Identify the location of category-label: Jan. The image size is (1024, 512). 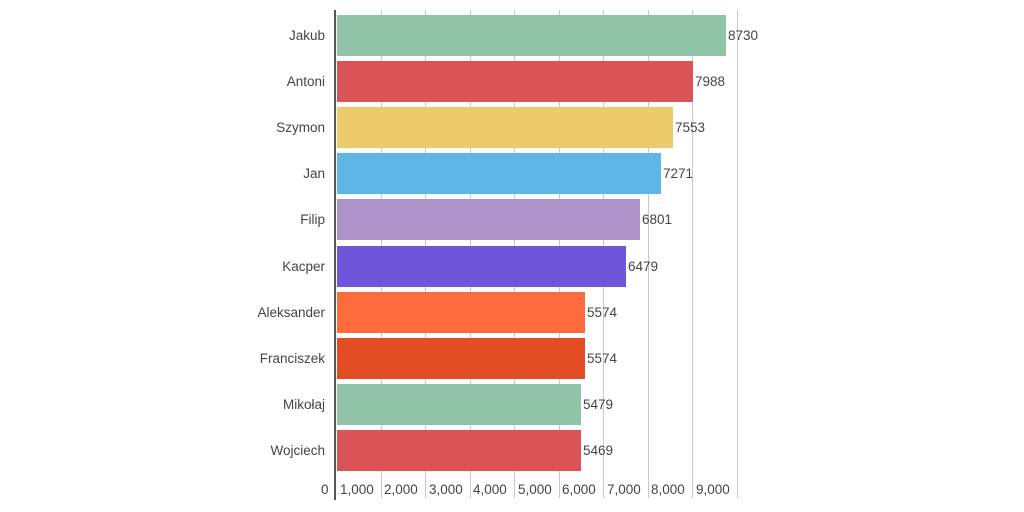
(314, 173).